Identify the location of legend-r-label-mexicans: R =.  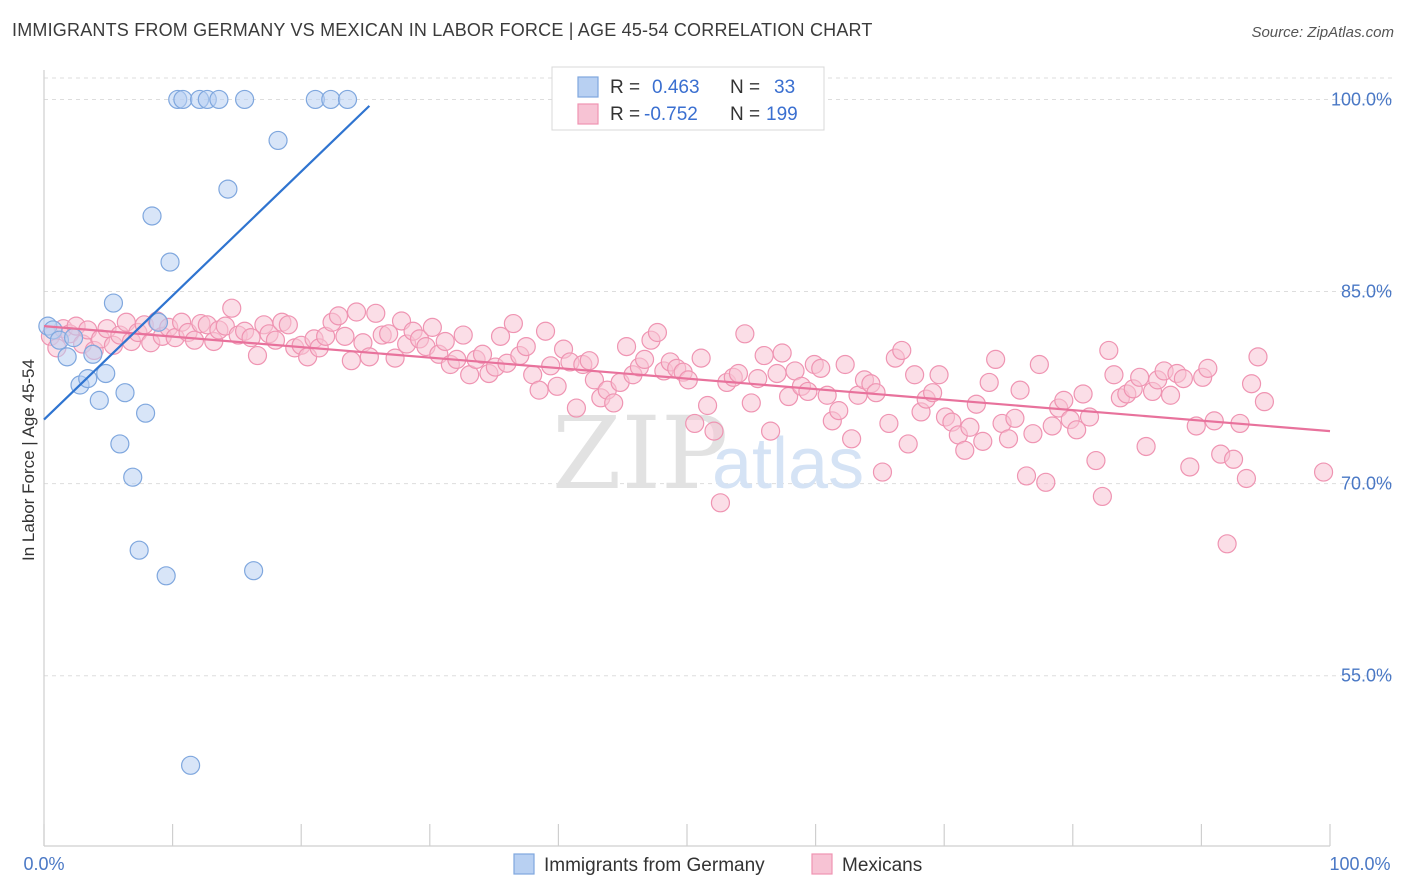
(625, 114).